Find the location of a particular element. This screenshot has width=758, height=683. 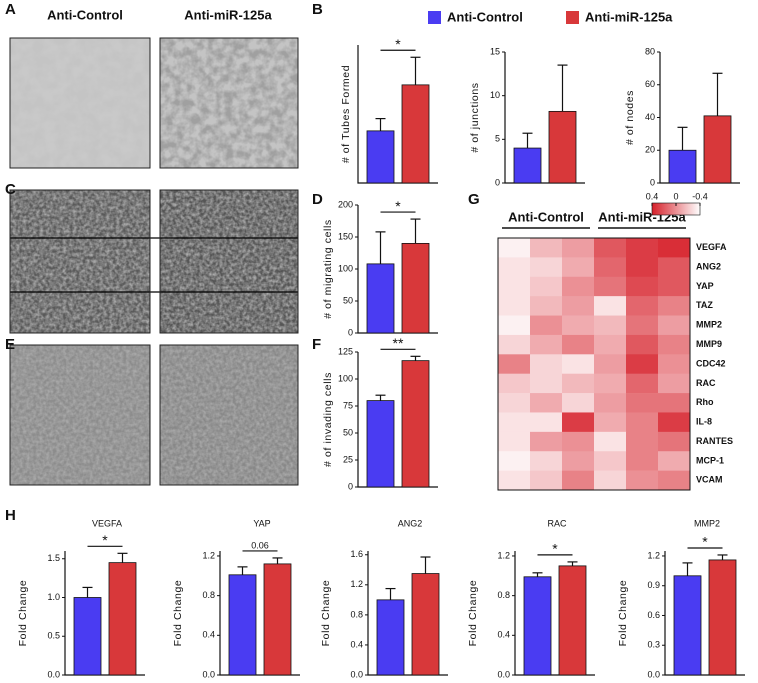

chart-title: MMP2 is located at coordinates (707, 523).